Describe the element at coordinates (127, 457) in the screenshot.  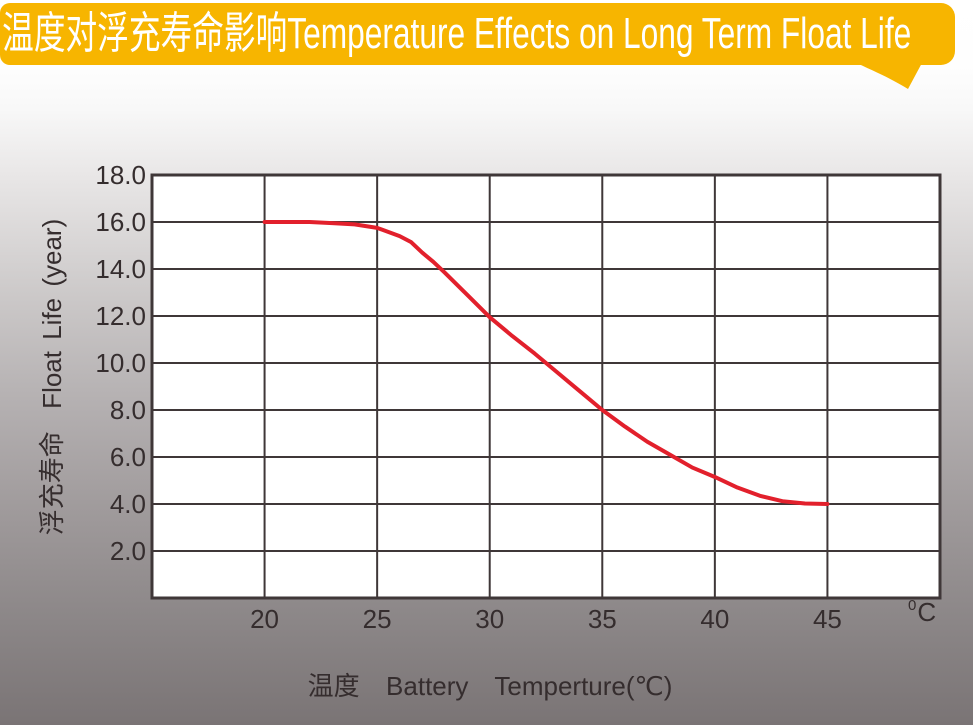
I see `y-tick-label: 6.0` at that location.